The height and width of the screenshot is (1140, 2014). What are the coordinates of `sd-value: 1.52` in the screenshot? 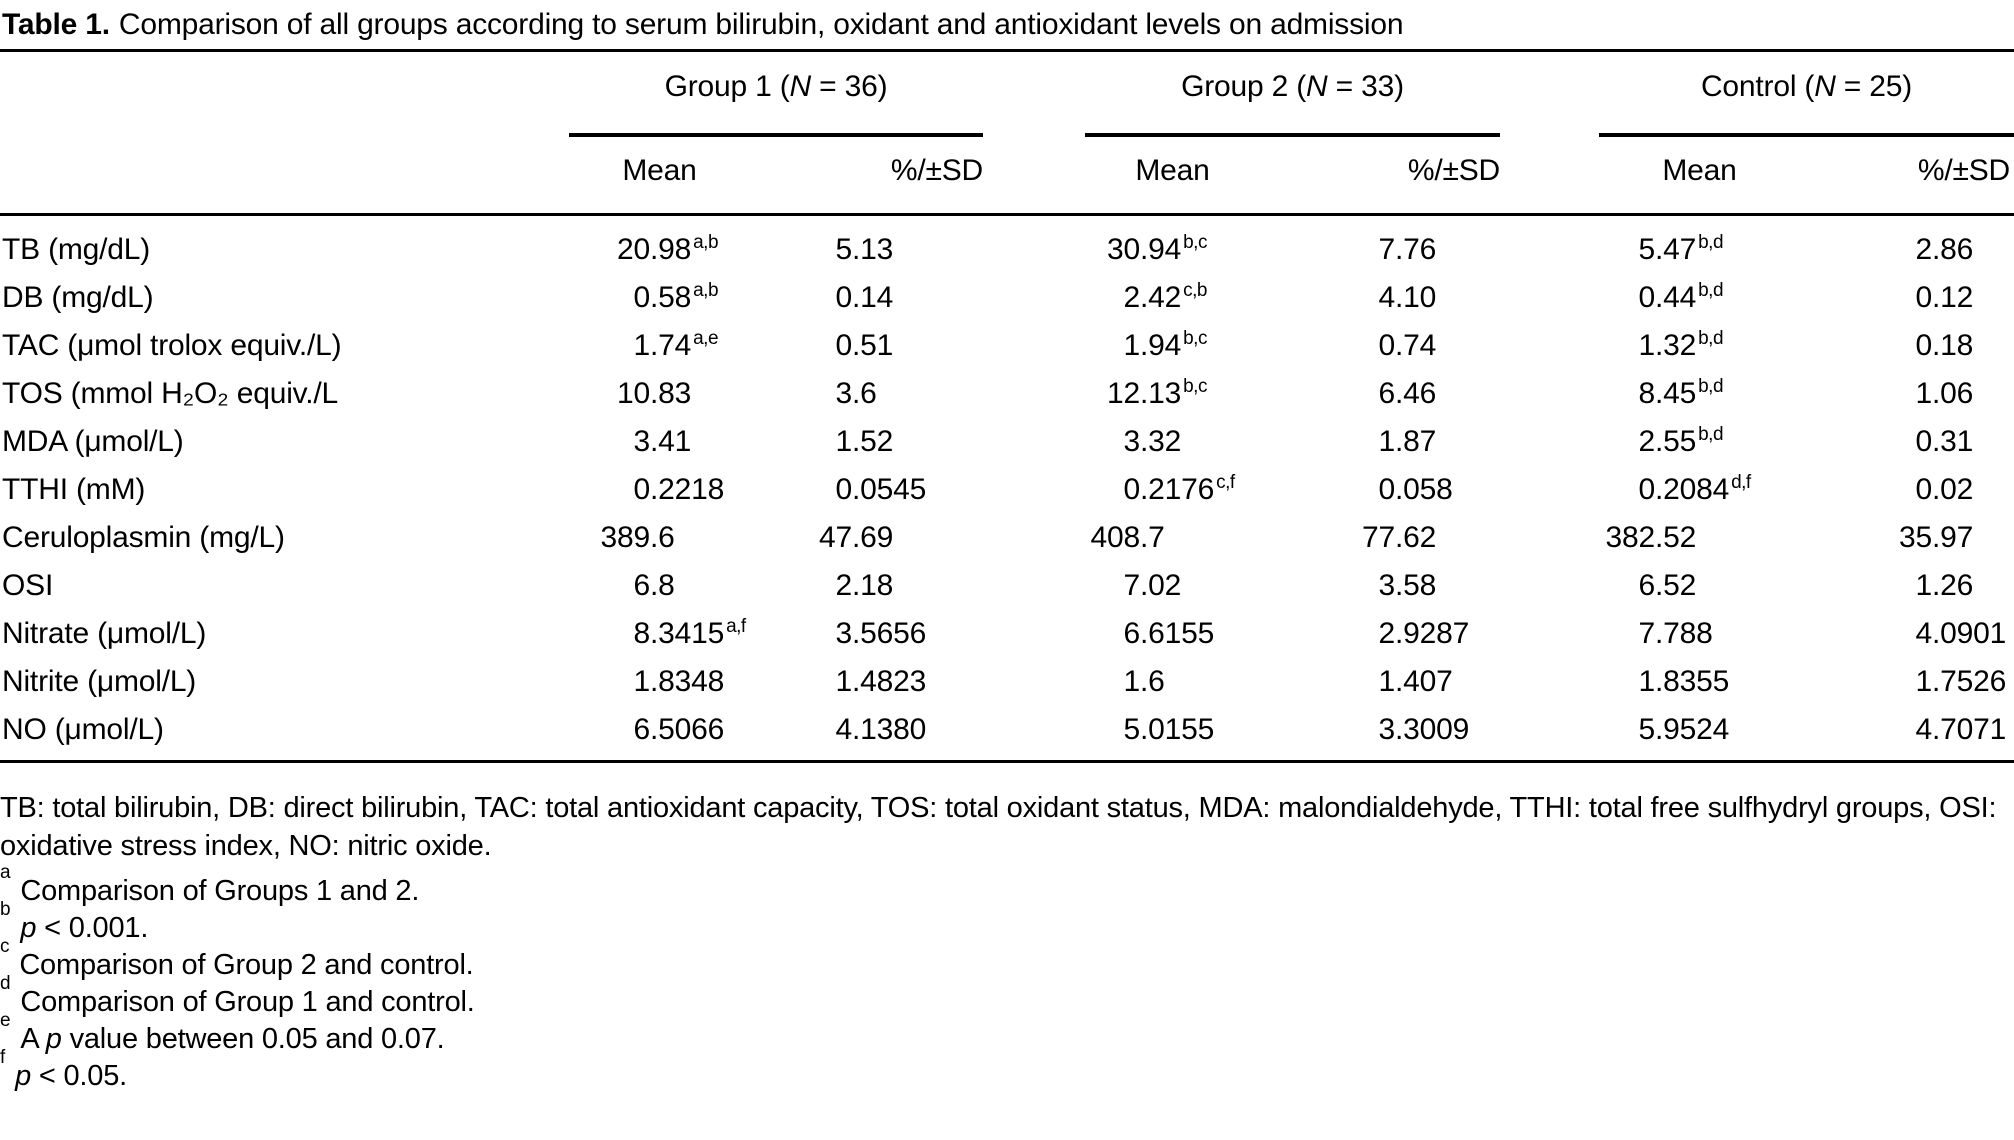 It's located at (864, 441).